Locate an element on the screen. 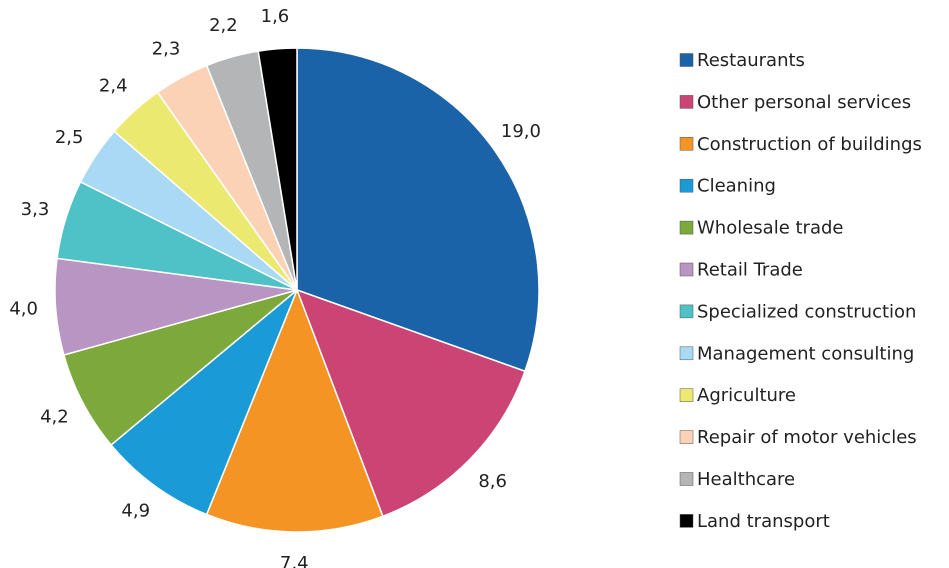 The image size is (949, 568). legend-label: Retail Trade is located at coordinates (750, 270).